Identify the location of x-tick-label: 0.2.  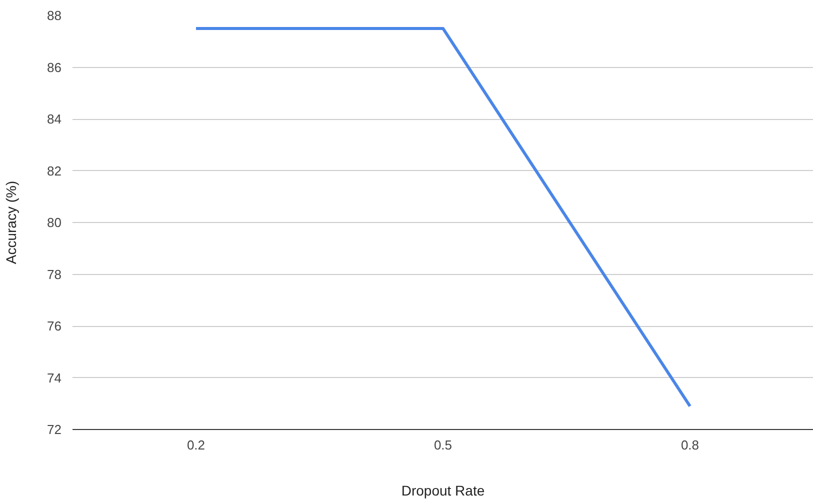
(196, 445).